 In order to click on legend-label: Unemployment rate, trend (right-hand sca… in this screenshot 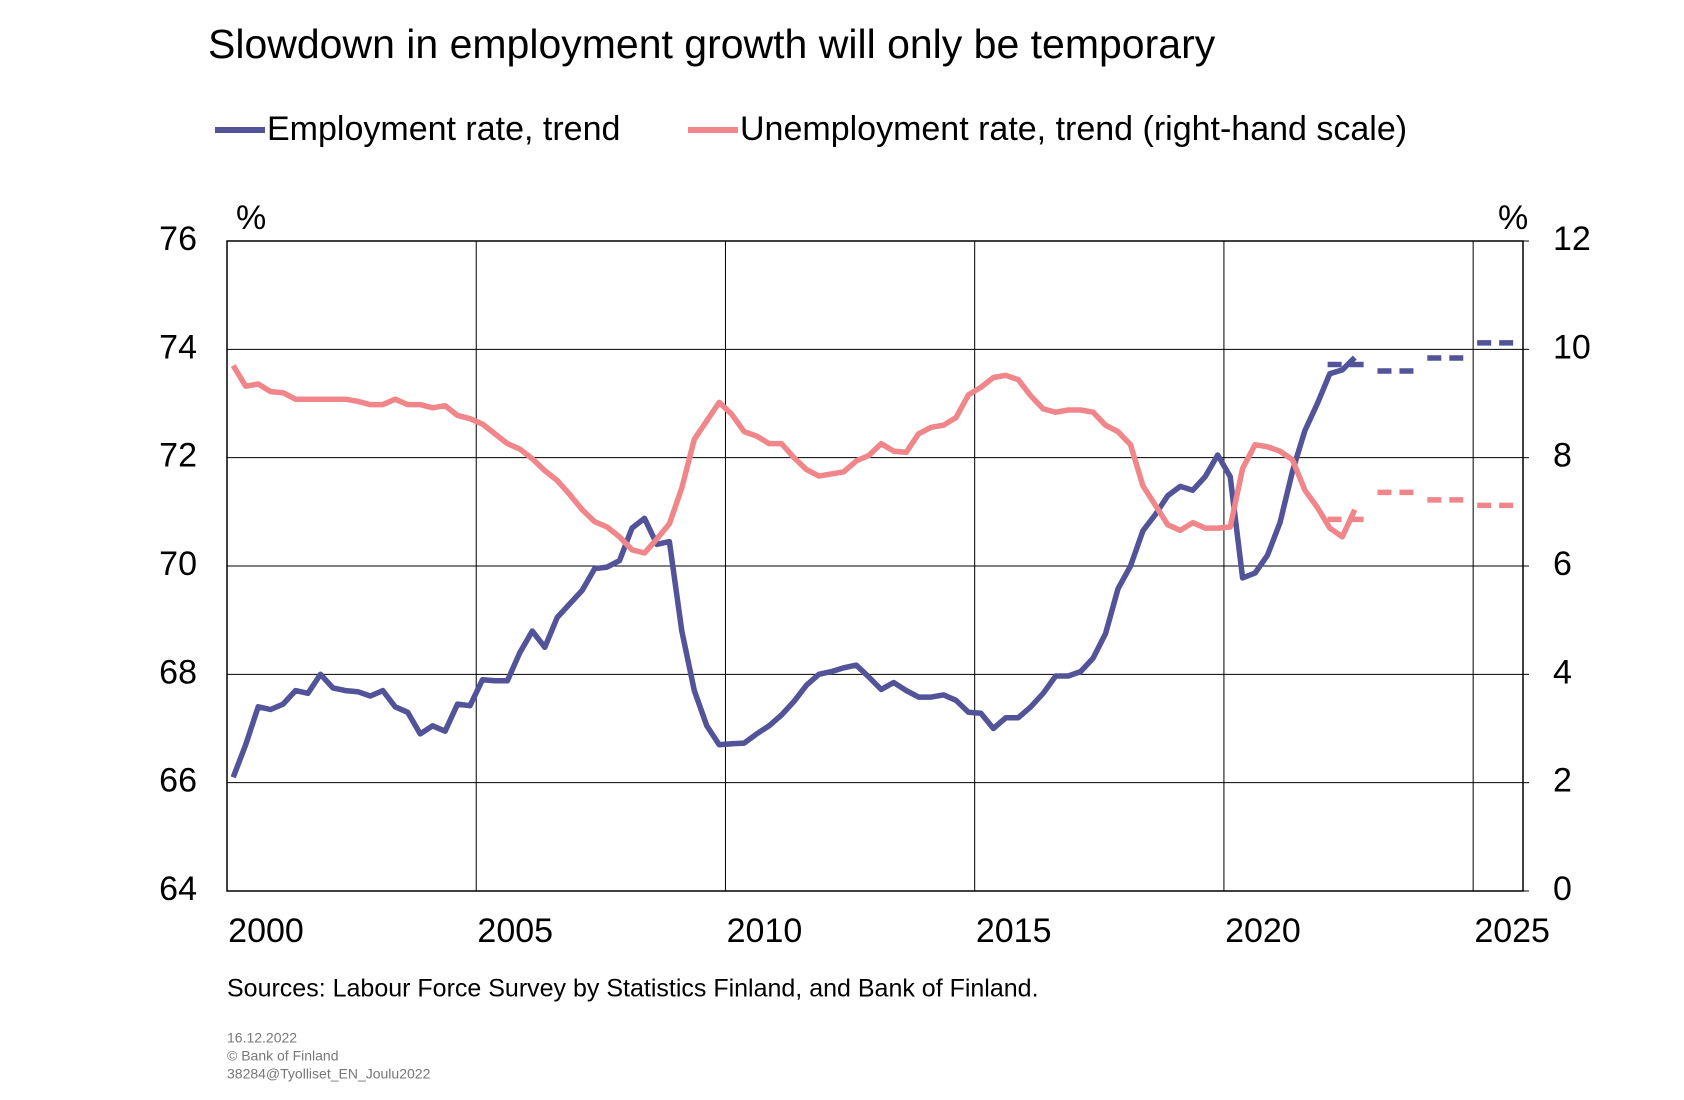, I will do `click(1073, 129)`.